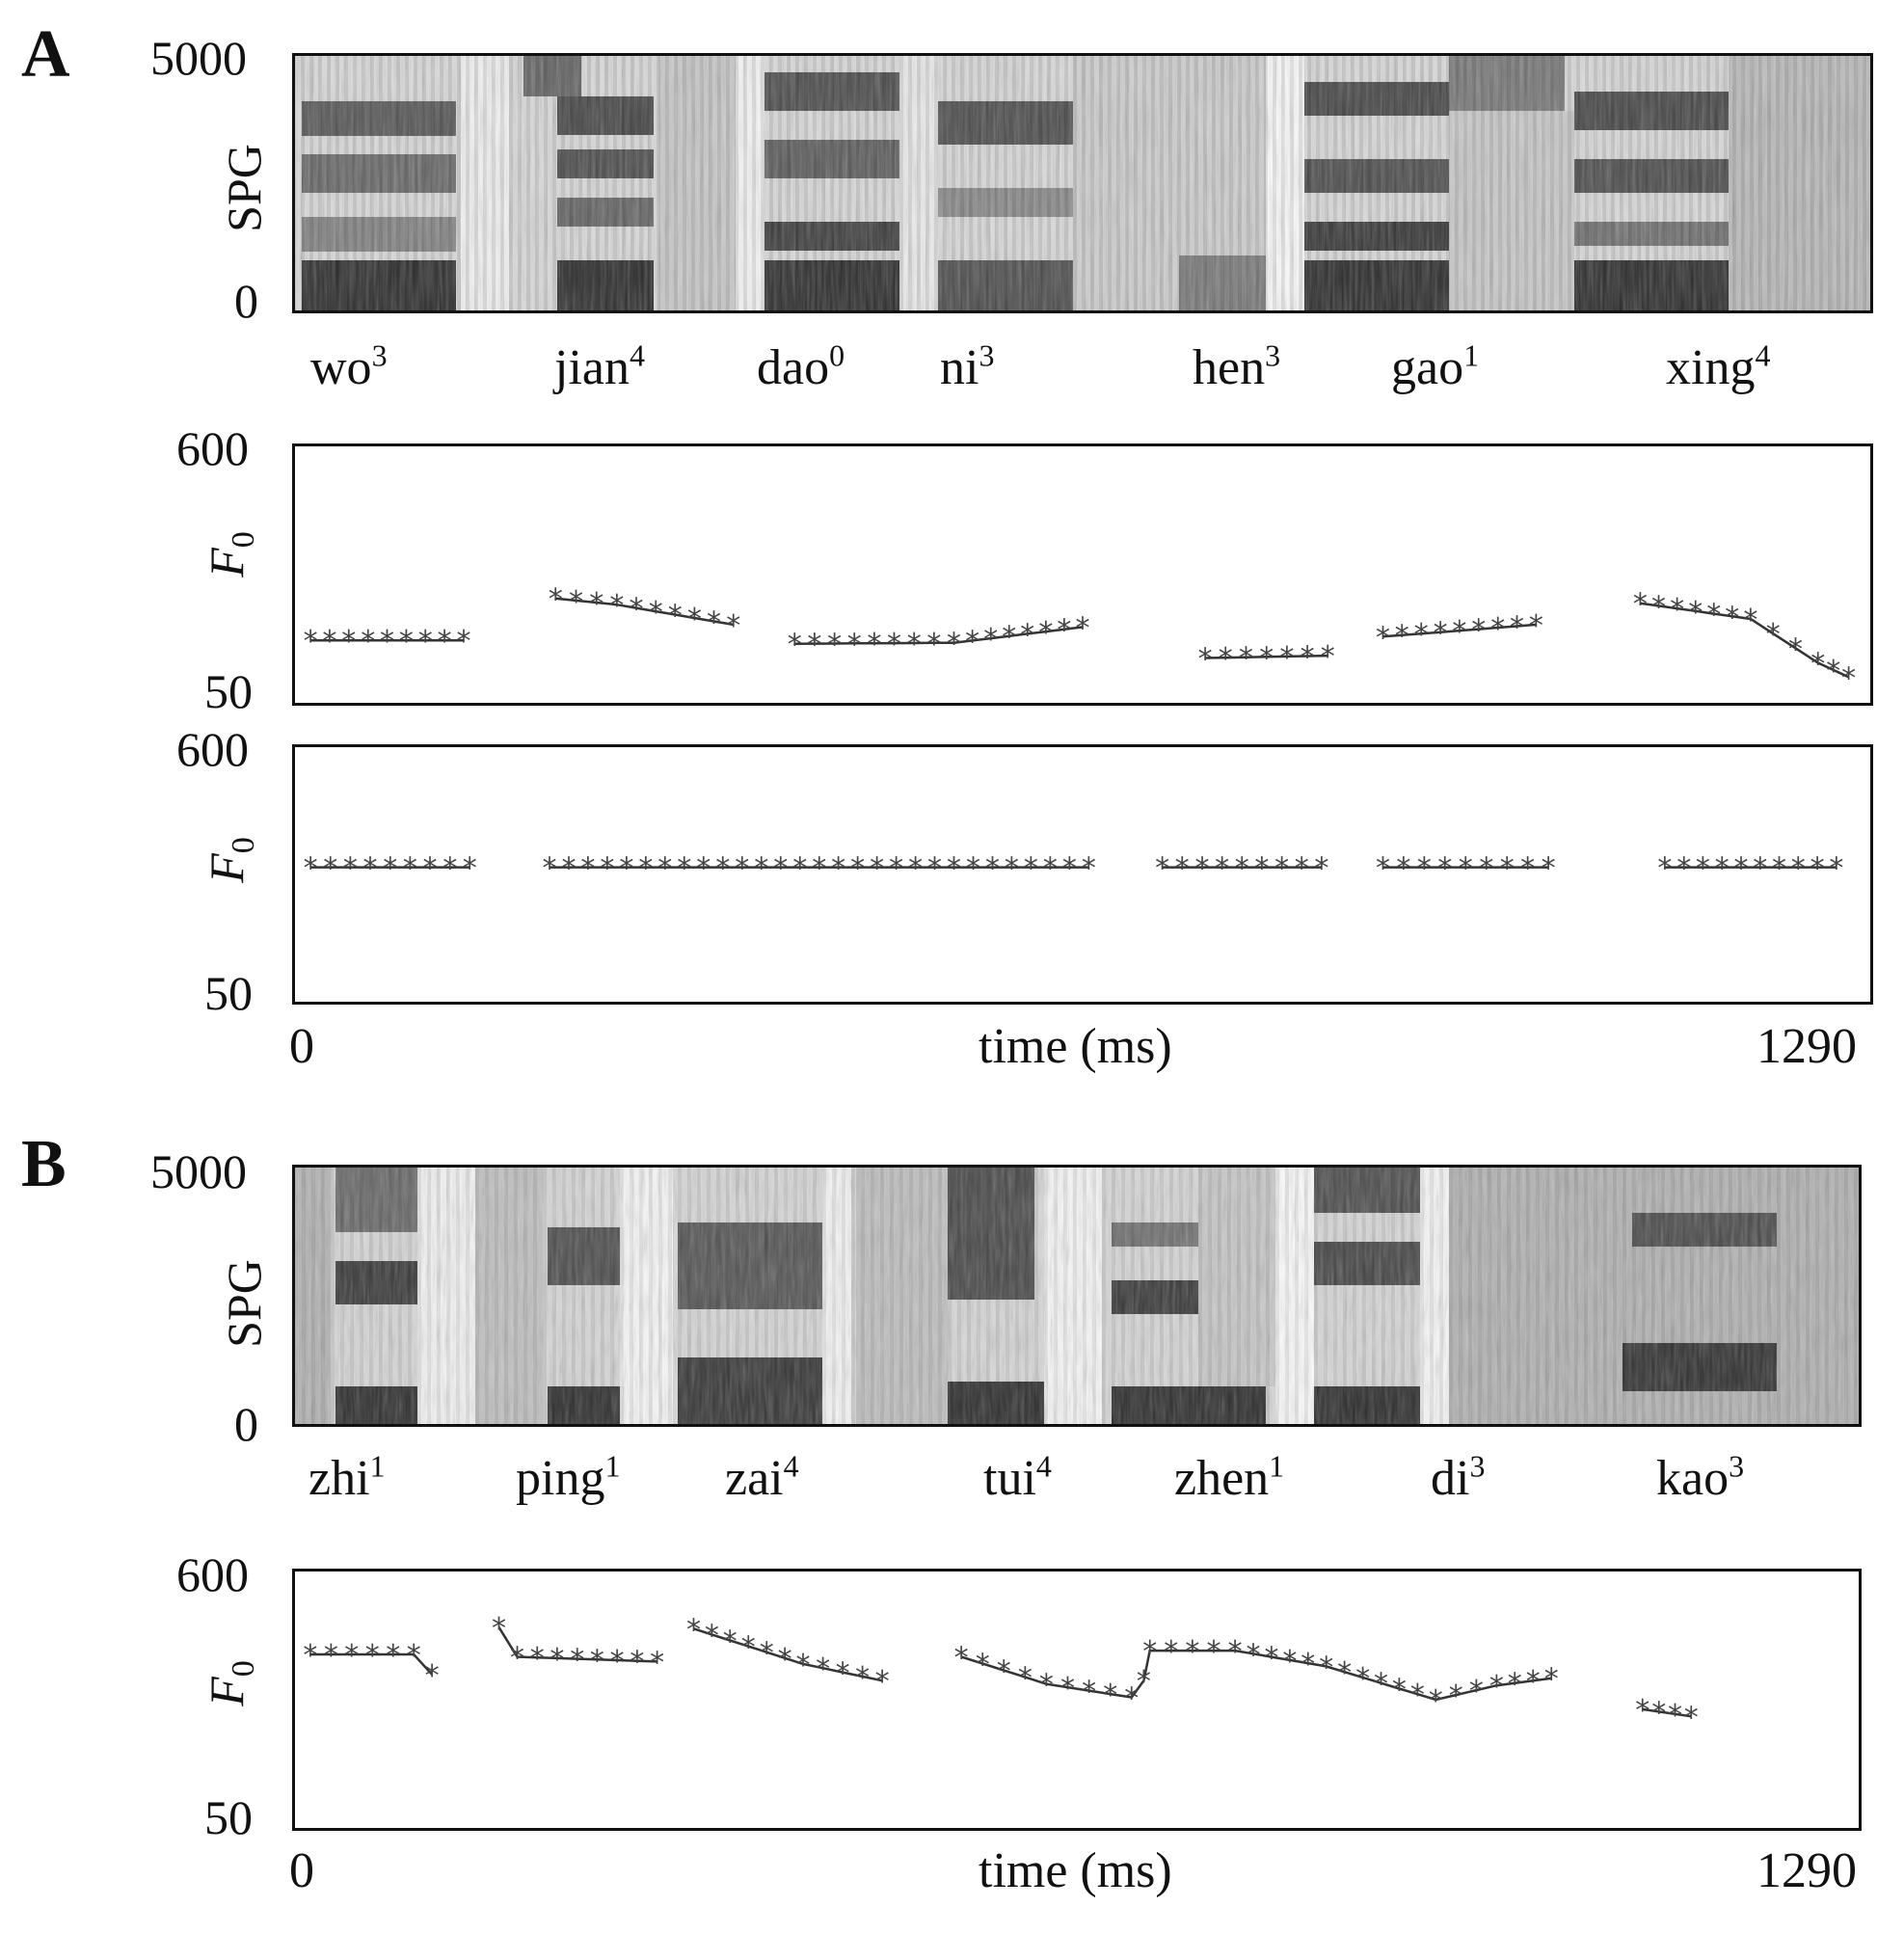 The height and width of the screenshot is (1934, 1904). What do you see at coordinates (1807, 1046) in the screenshot?
I see `xaxis-a-end: 1290` at bounding box center [1807, 1046].